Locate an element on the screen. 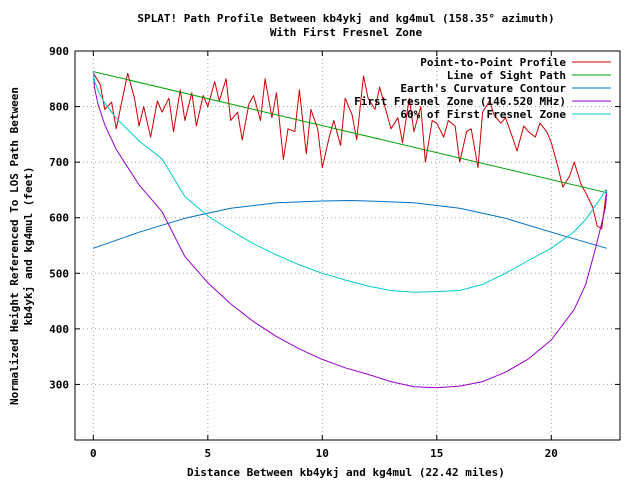 The height and width of the screenshot is (480, 640). y-tick-label: 500 is located at coordinates (59, 273).